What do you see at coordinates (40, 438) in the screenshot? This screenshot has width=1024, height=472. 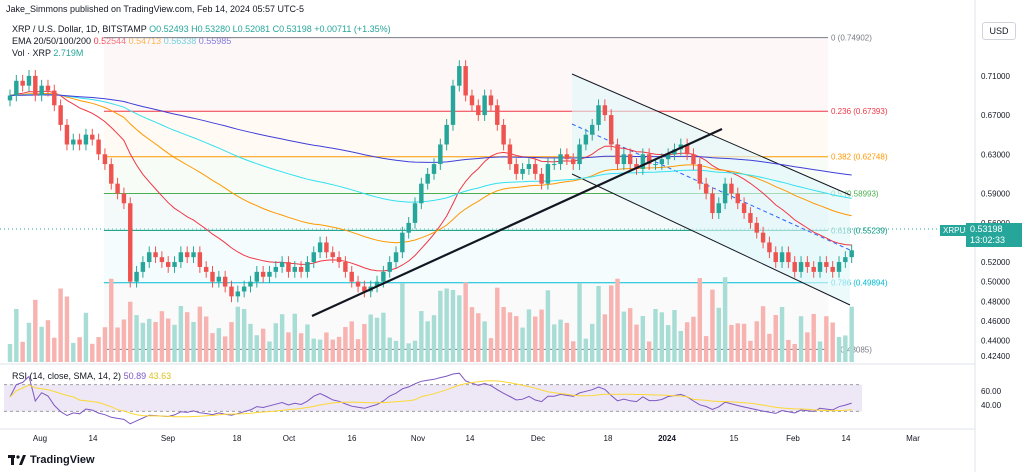 I see `time-tick-label: Aug` at bounding box center [40, 438].